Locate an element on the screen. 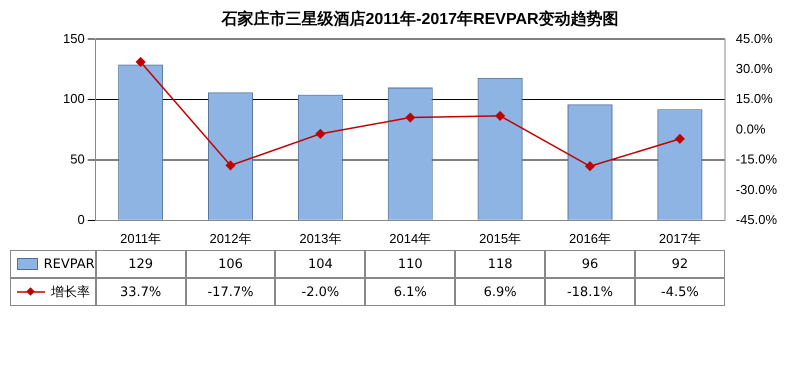 This screenshot has height=376, width=800. x-tick-label: 2012年 is located at coordinates (231, 238).